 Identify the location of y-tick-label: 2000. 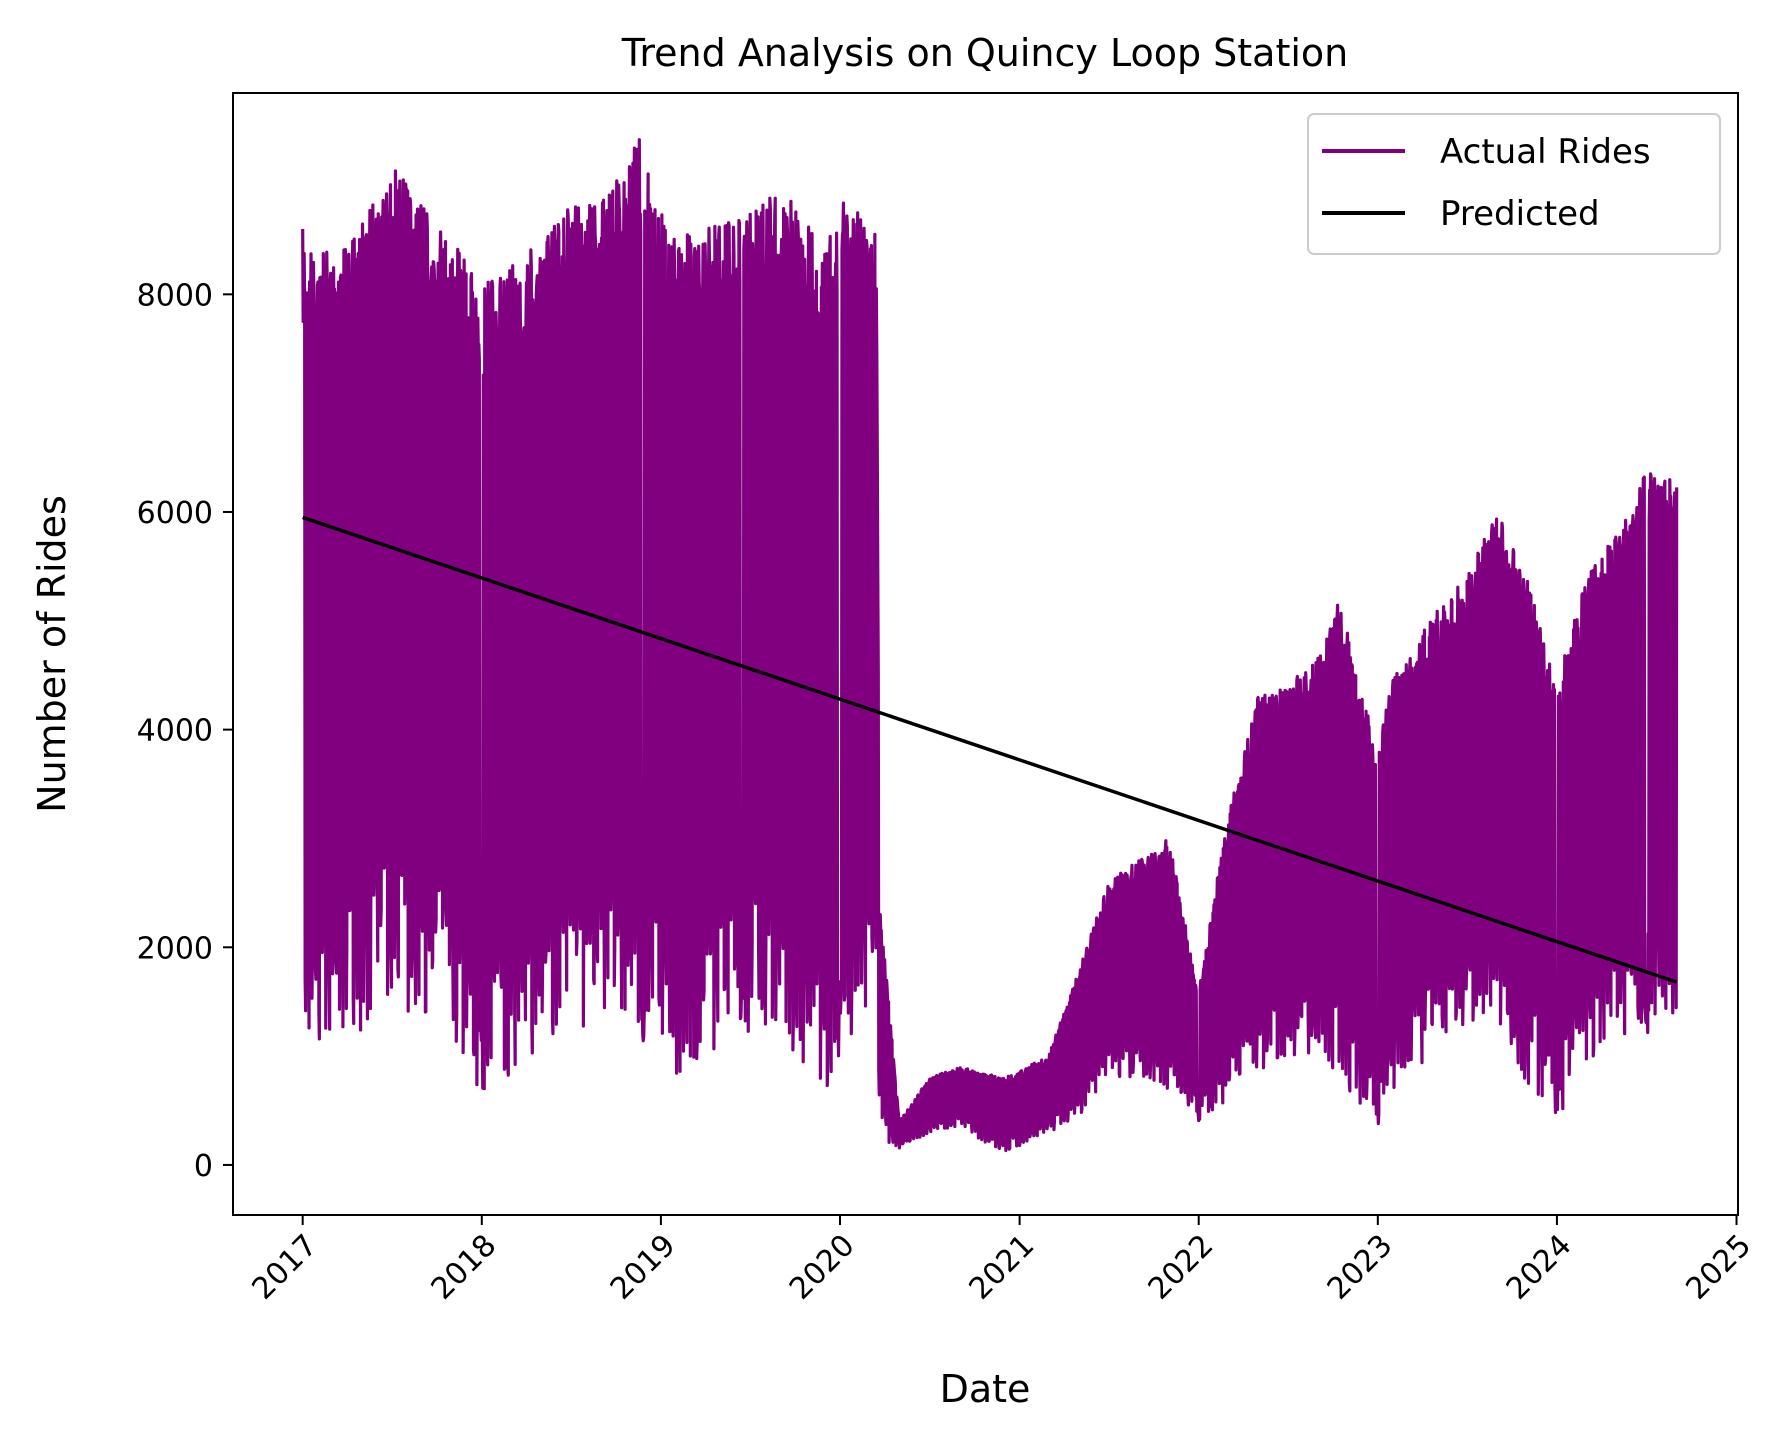
(175, 948).